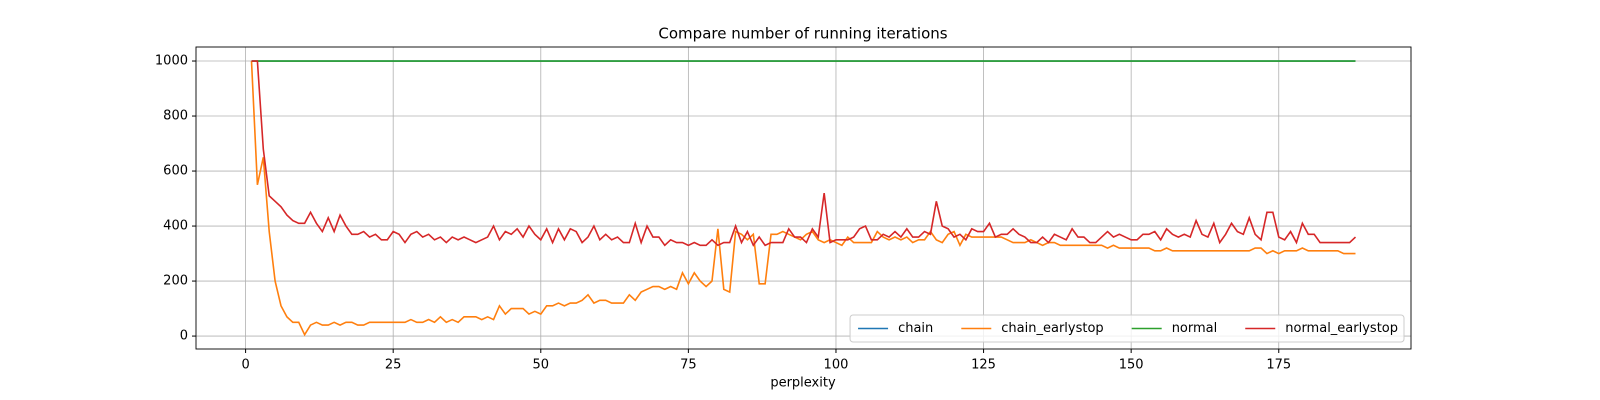 This screenshot has width=1600, height=400. Describe the element at coordinates (1341, 328) in the screenshot. I see `legend-label: normal_earlystop` at that location.